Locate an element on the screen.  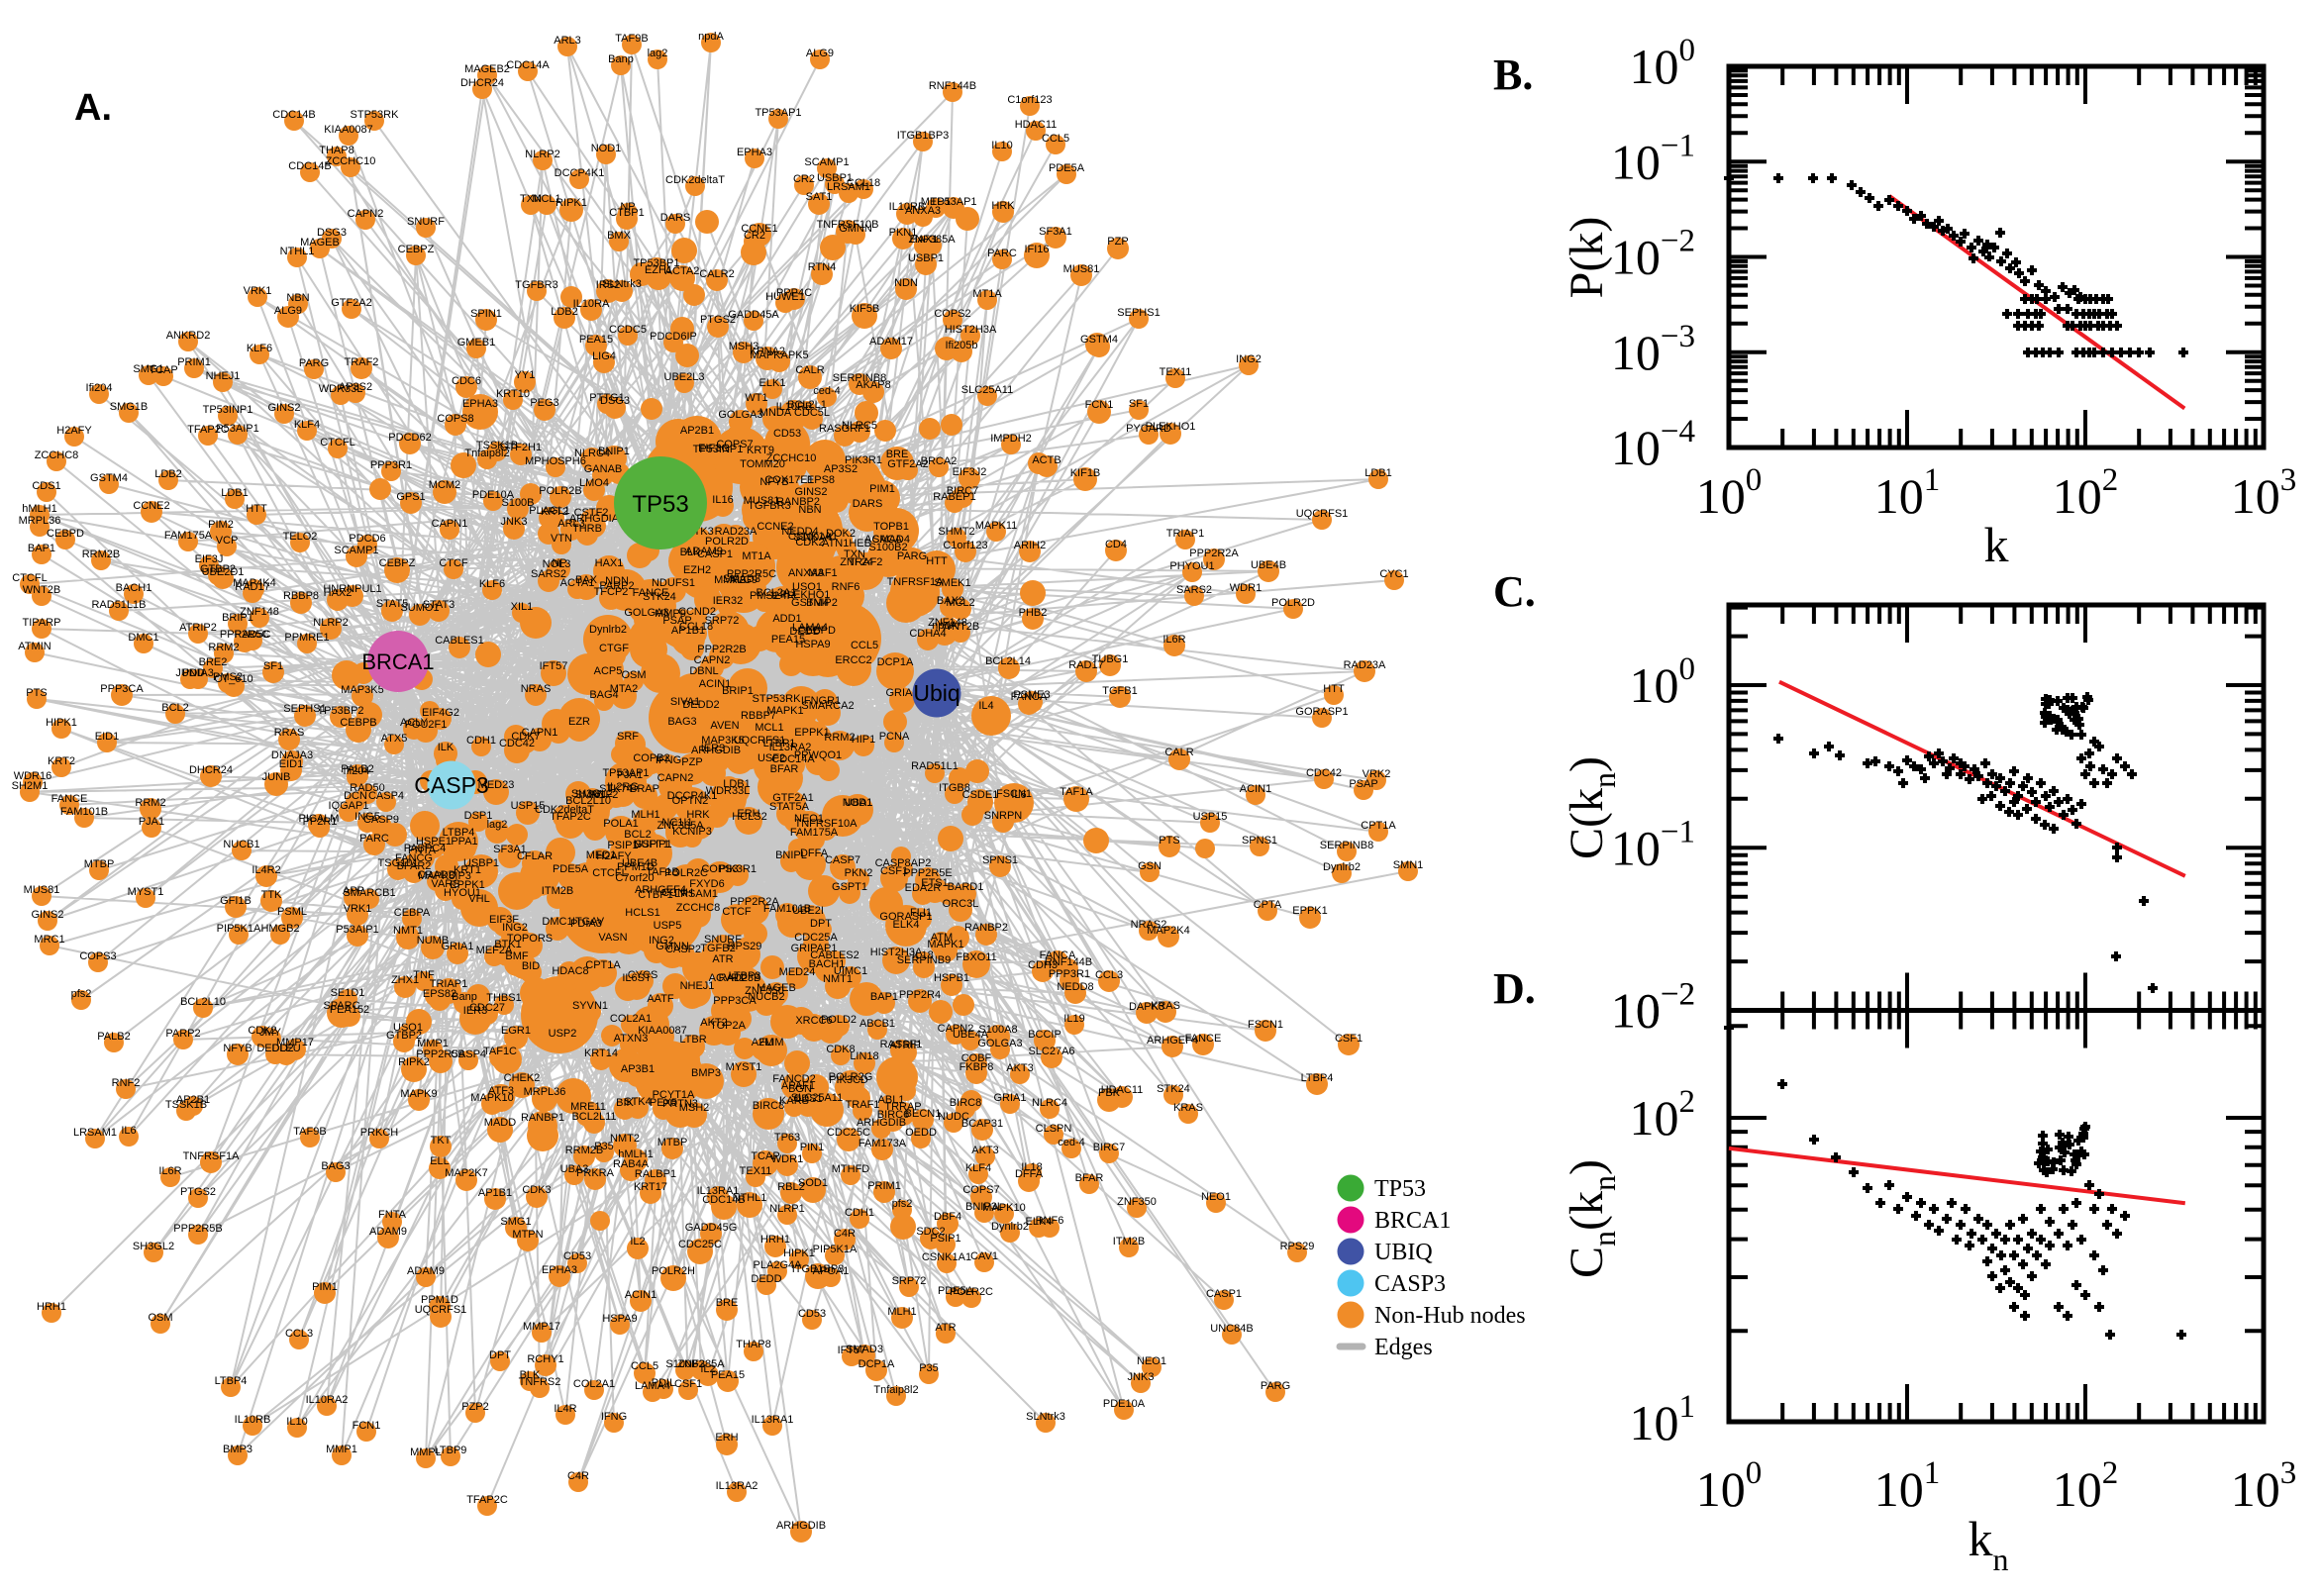
svg-text: S100B2 is located at coordinates (684, 1364).